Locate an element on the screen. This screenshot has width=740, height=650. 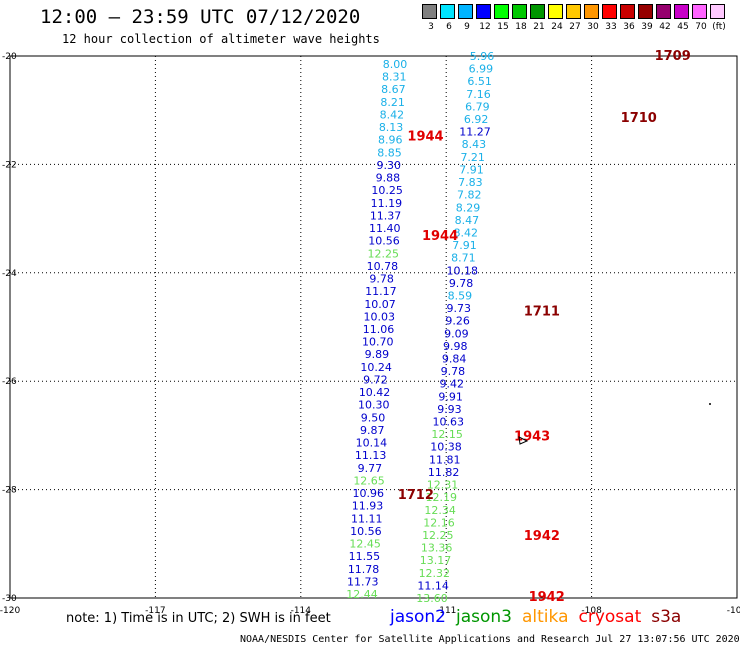
swh-value-right: 9.09 is located at coordinates (456, 333).